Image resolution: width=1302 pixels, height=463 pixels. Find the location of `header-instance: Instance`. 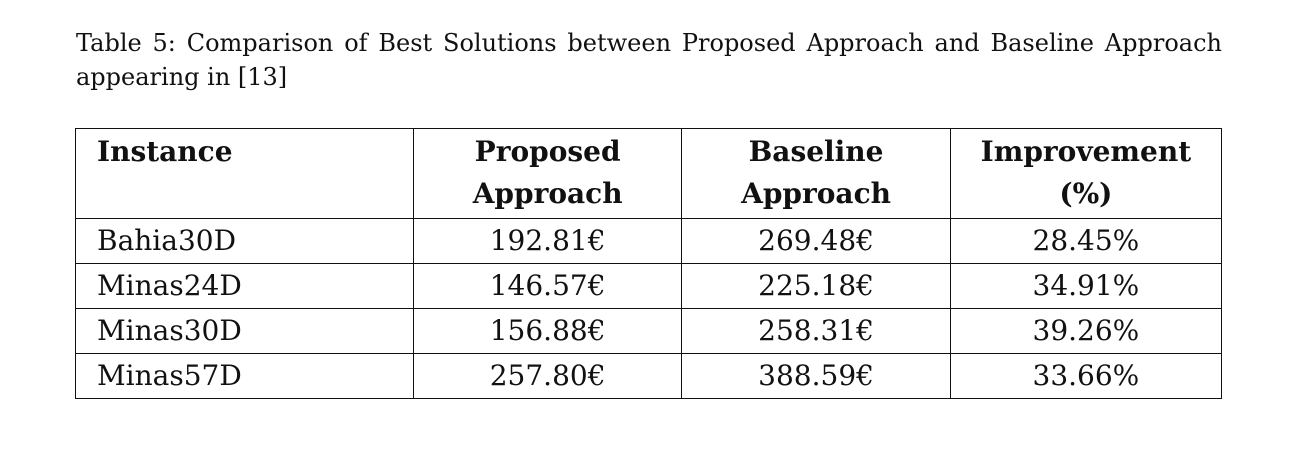

header-instance: Instance is located at coordinates (244, 173).